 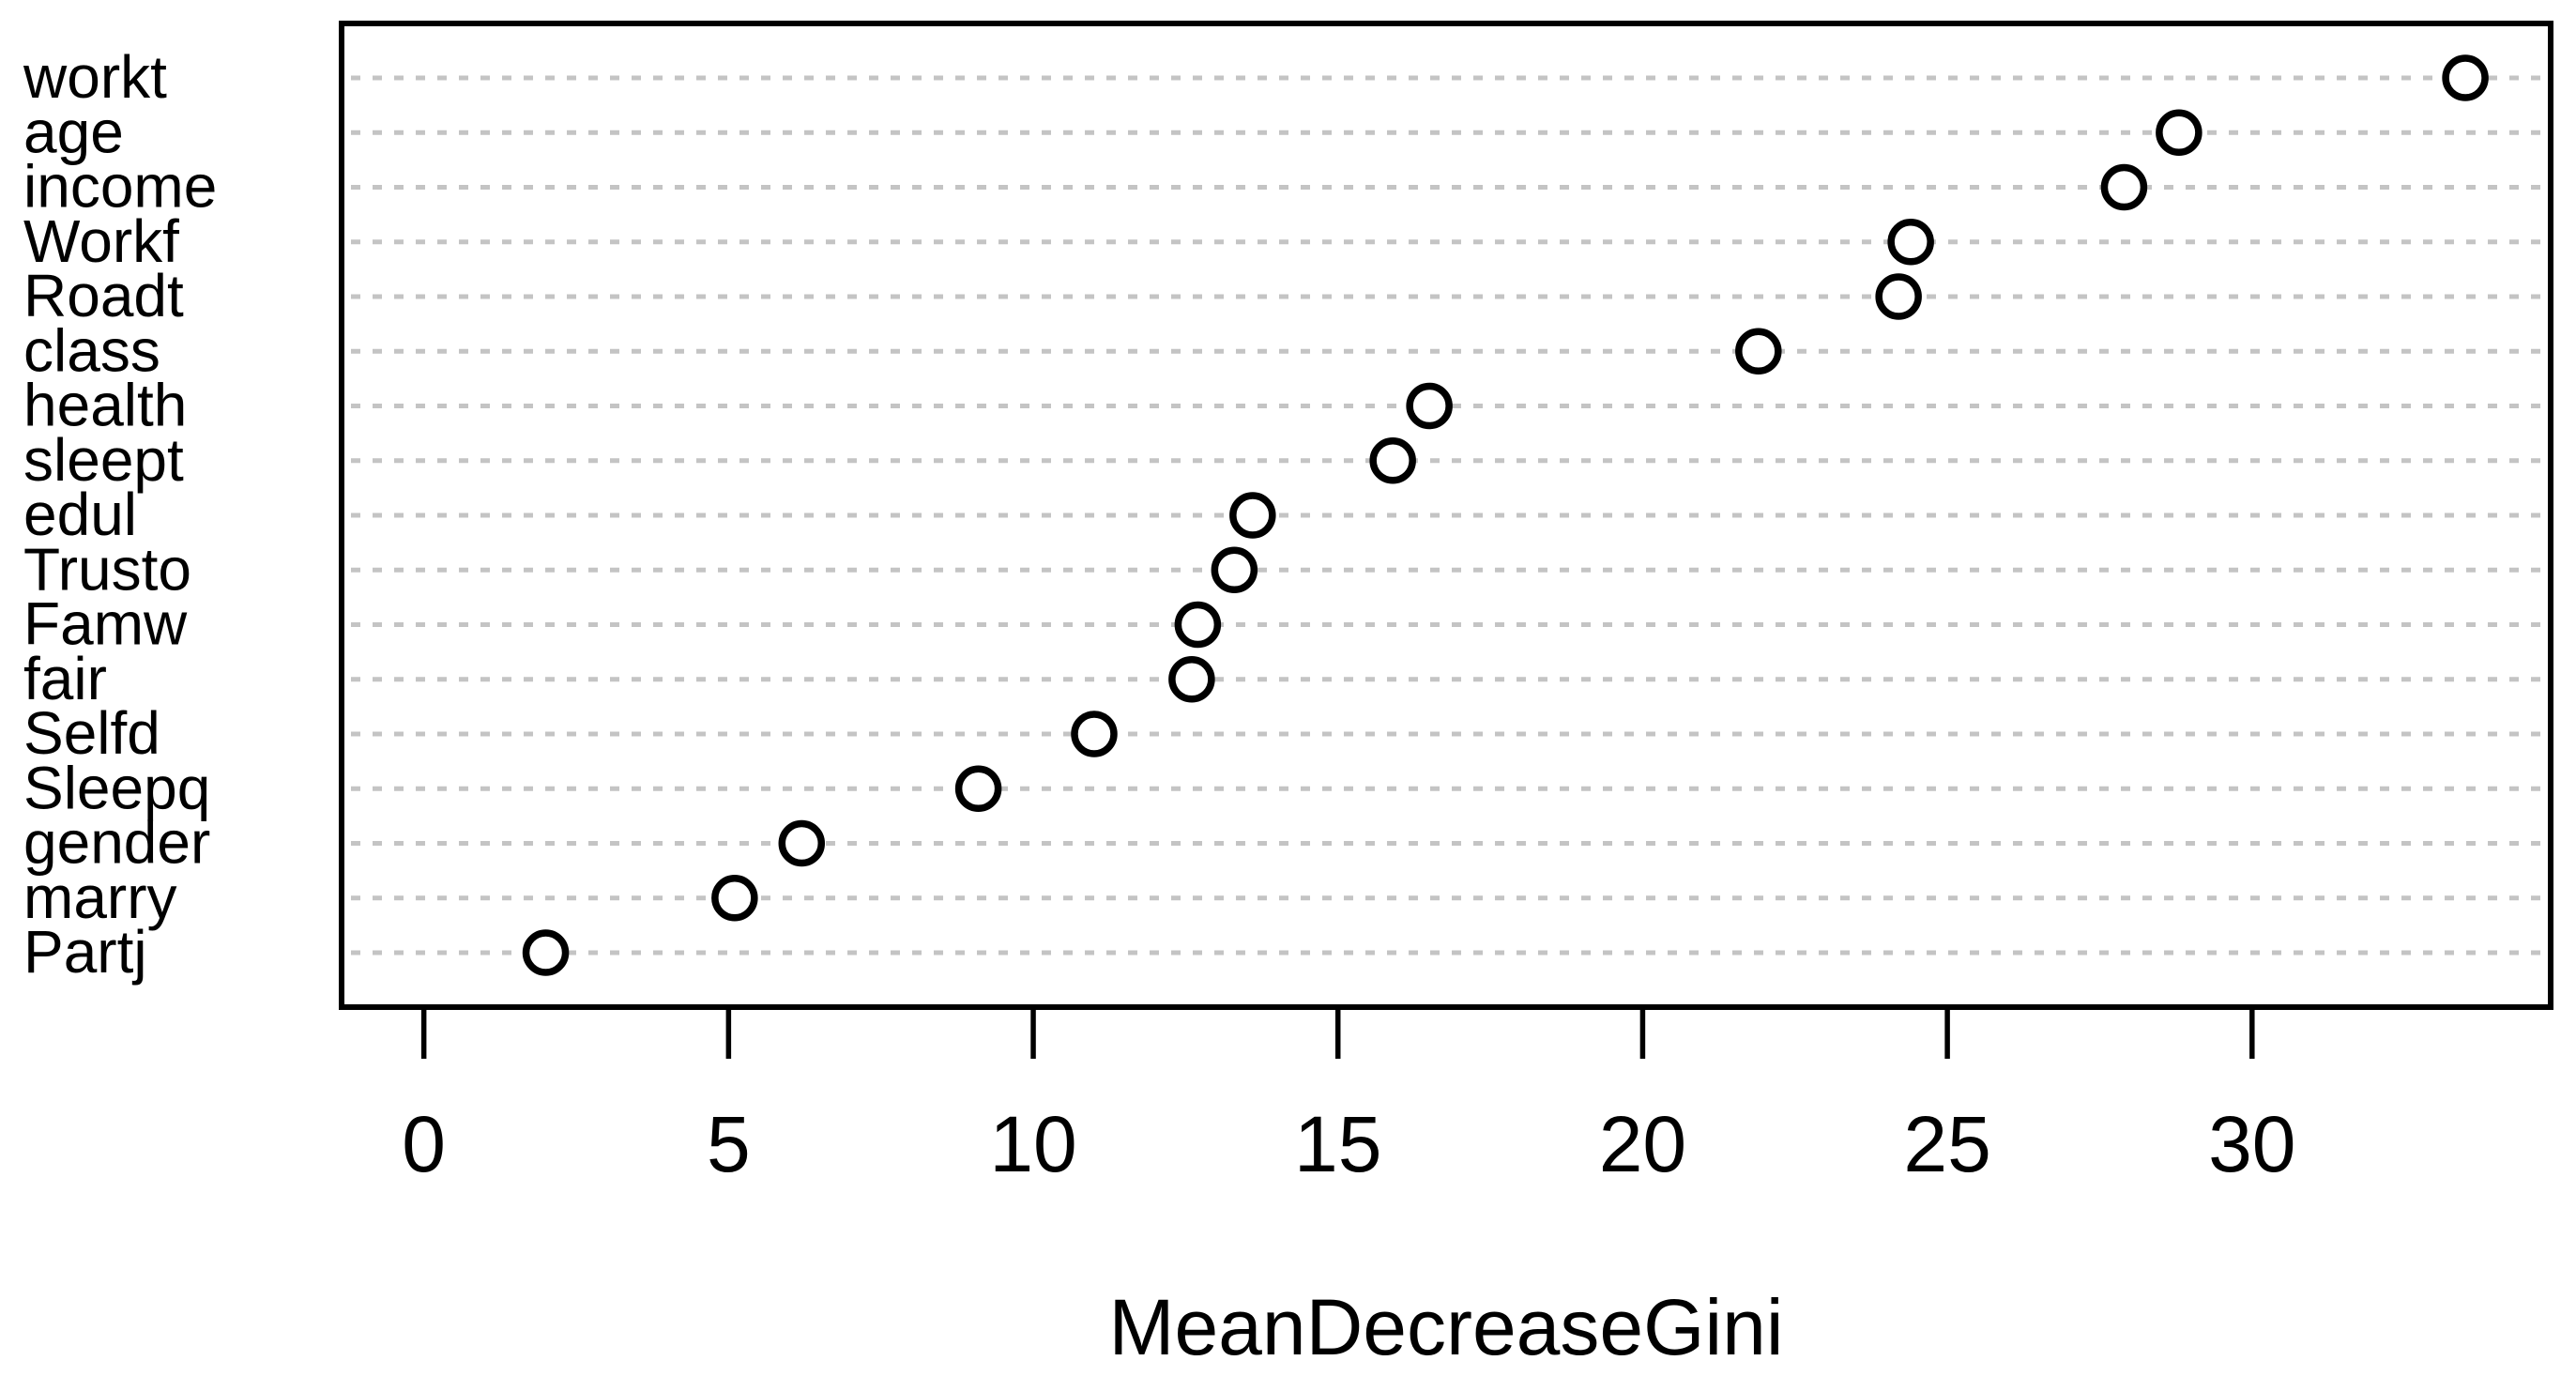 What do you see at coordinates (105, 406) in the screenshot?
I see `y-axis-label: health` at bounding box center [105, 406].